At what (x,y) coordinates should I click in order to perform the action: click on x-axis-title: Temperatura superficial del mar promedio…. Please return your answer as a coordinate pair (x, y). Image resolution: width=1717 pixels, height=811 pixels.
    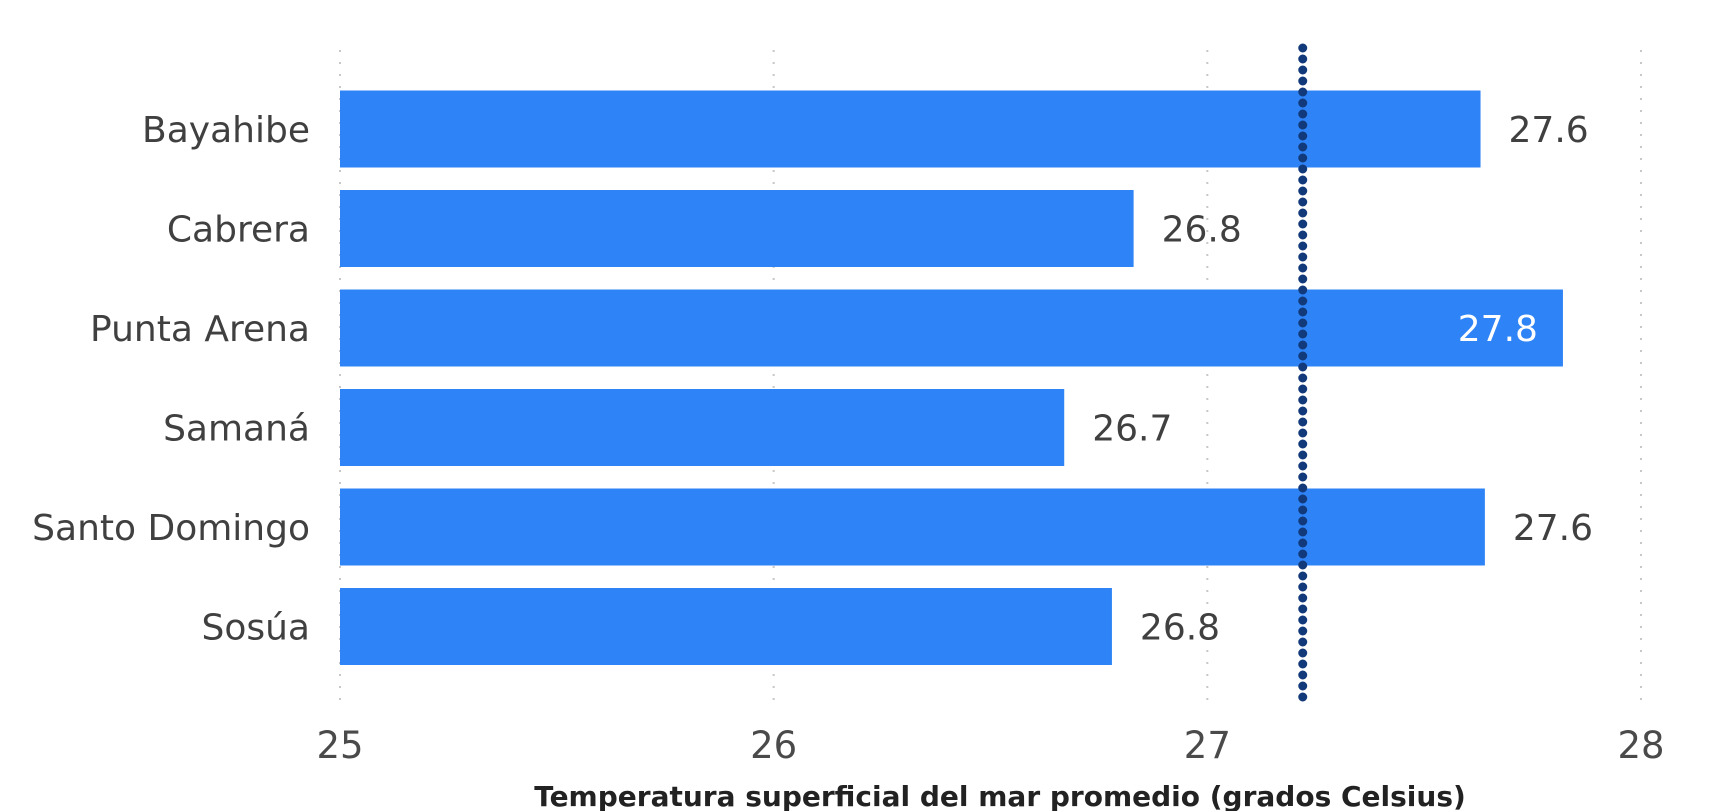
    Looking at the image, I should click on (1000, 795).